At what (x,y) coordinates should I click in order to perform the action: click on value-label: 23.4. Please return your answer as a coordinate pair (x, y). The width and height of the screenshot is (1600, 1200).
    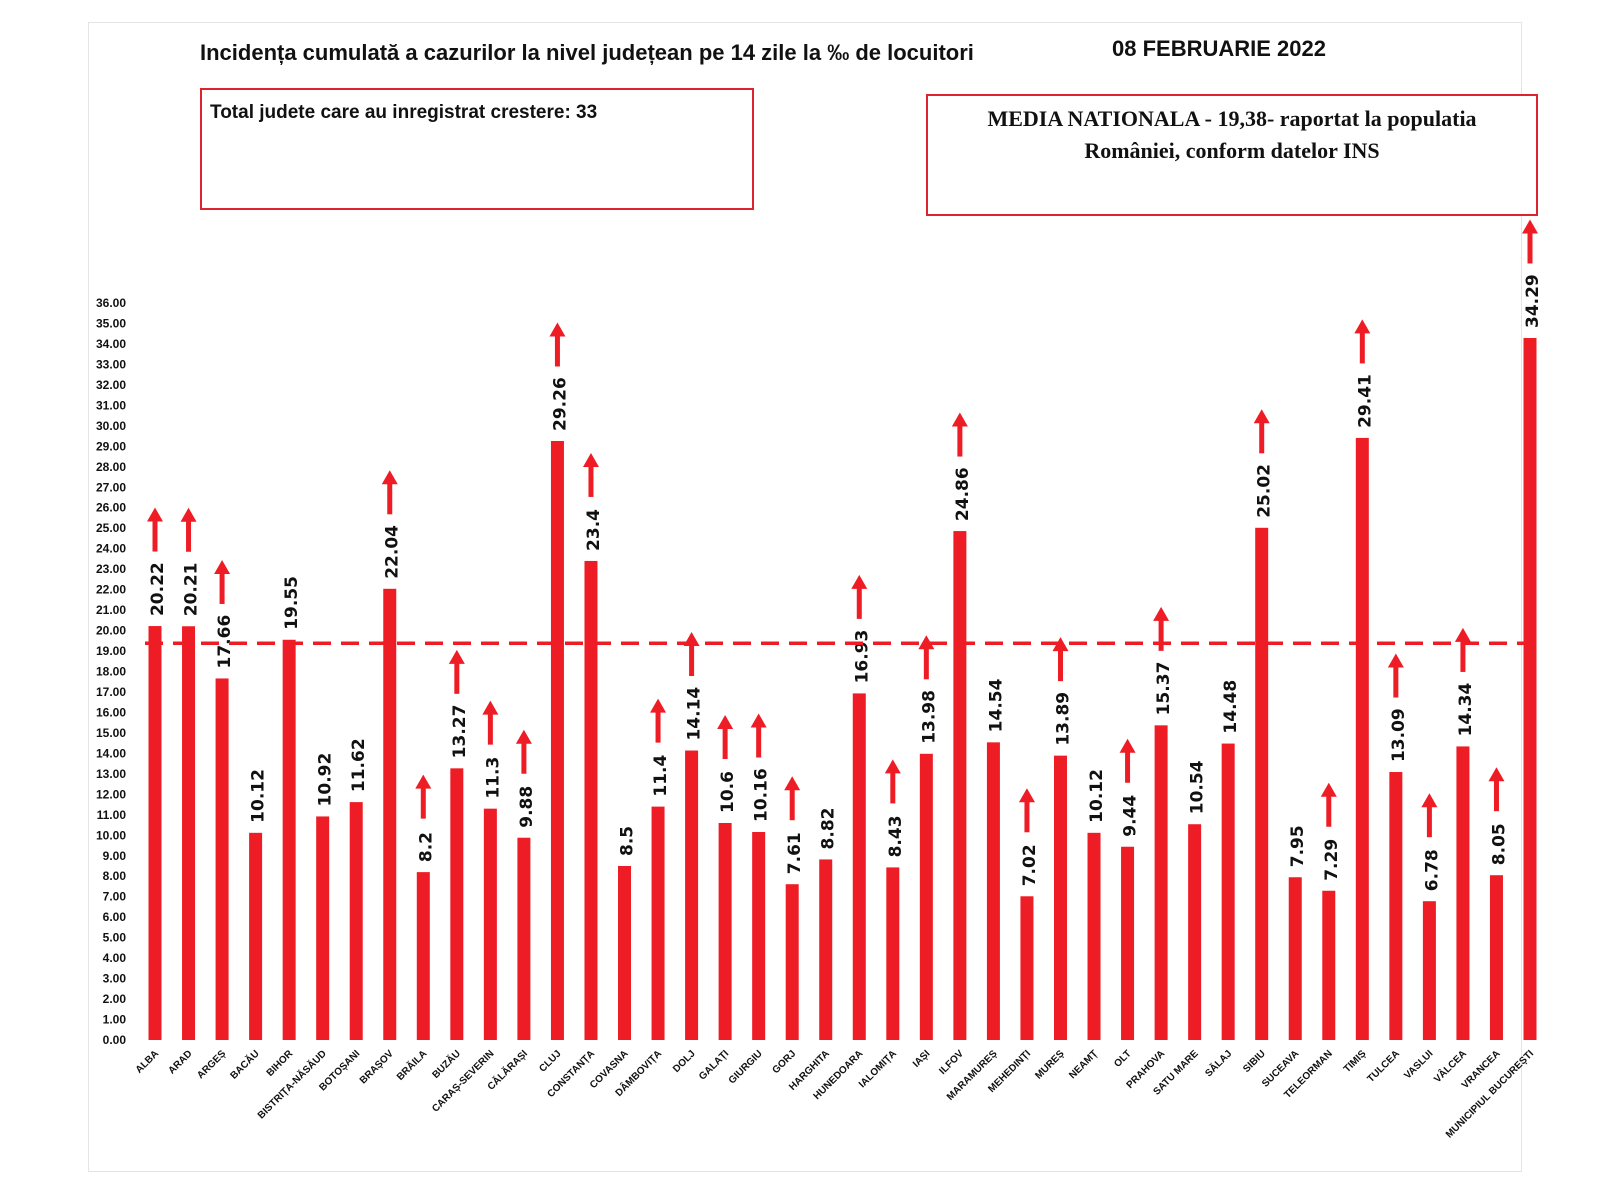
    Looking at the image, I should click on (594, 530).